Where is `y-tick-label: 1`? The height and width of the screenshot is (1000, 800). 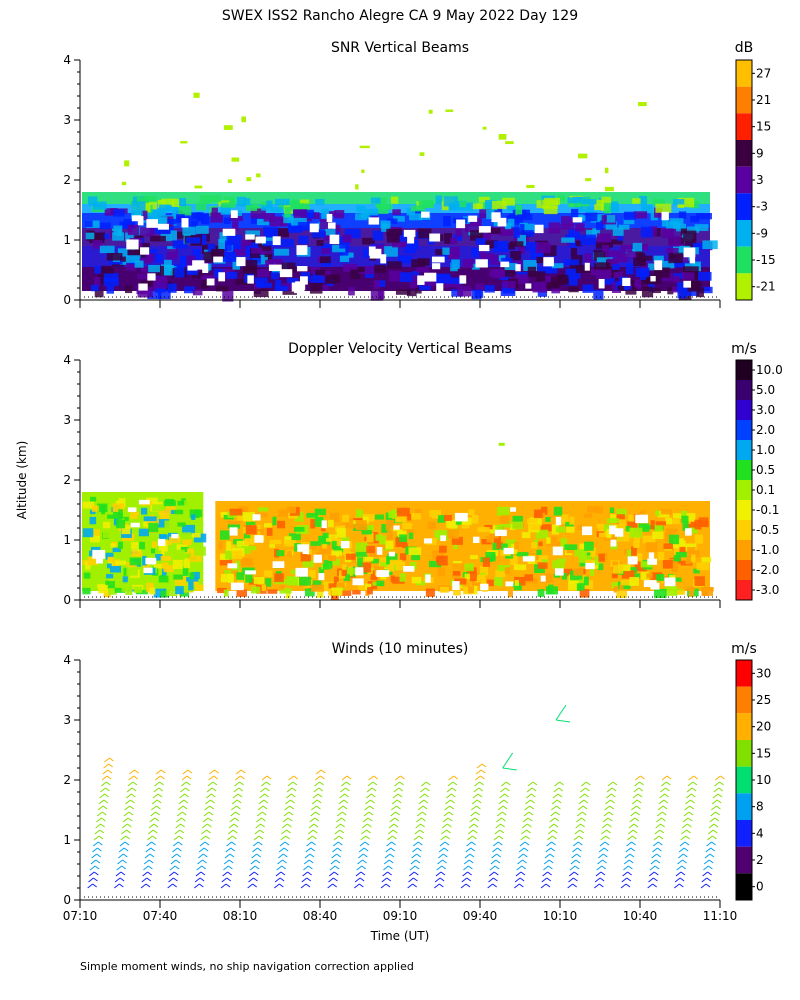
y-tick-label: 1 is located at coordinates (67, 840).